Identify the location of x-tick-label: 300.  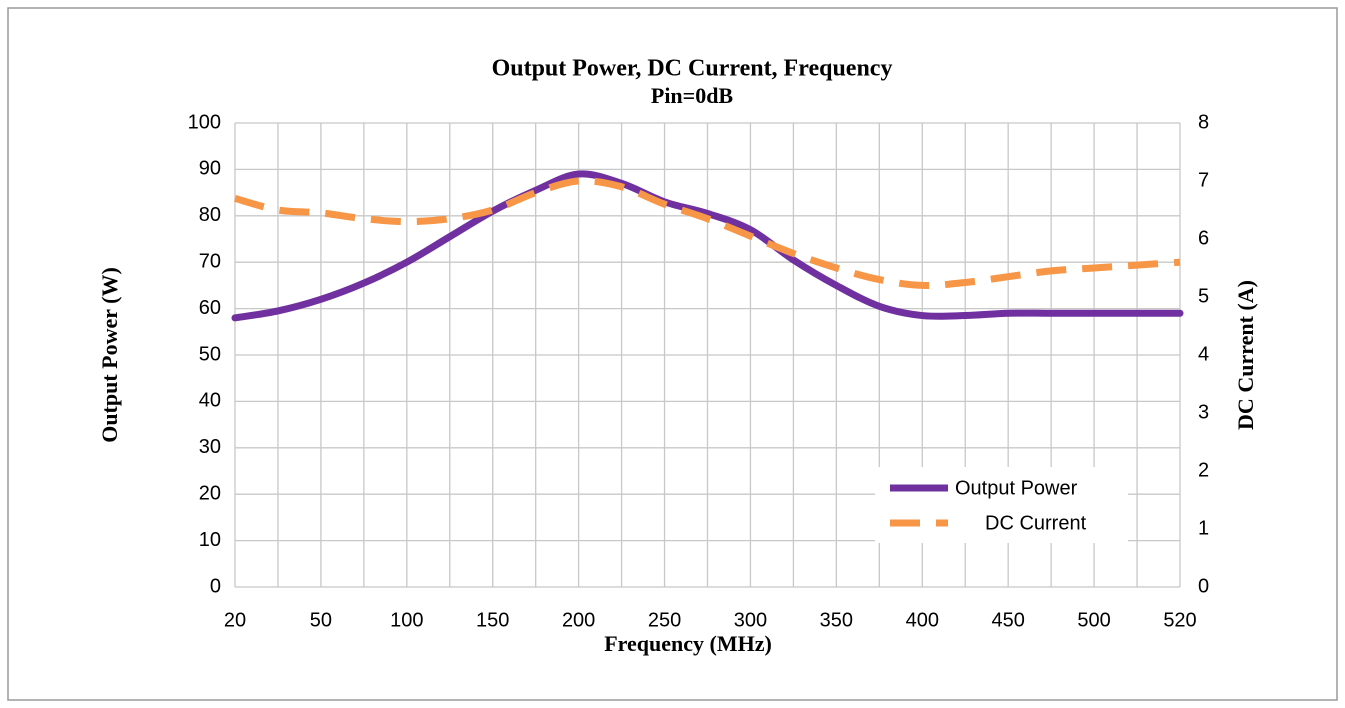
(750, 620).